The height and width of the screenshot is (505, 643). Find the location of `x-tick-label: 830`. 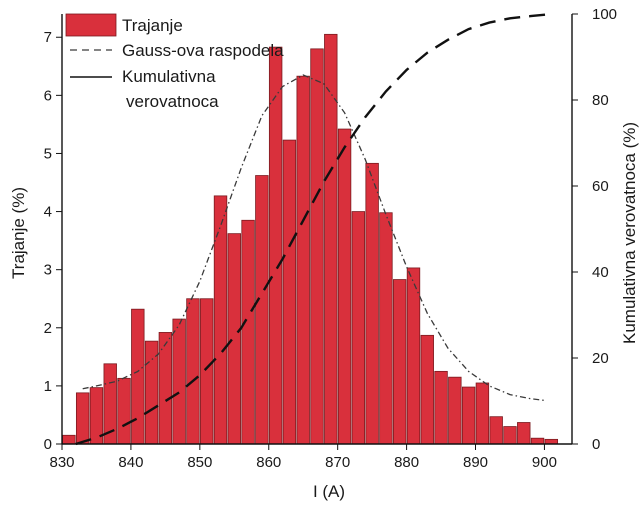

x-tick-label: 830 is located at coordinates (61, 462).